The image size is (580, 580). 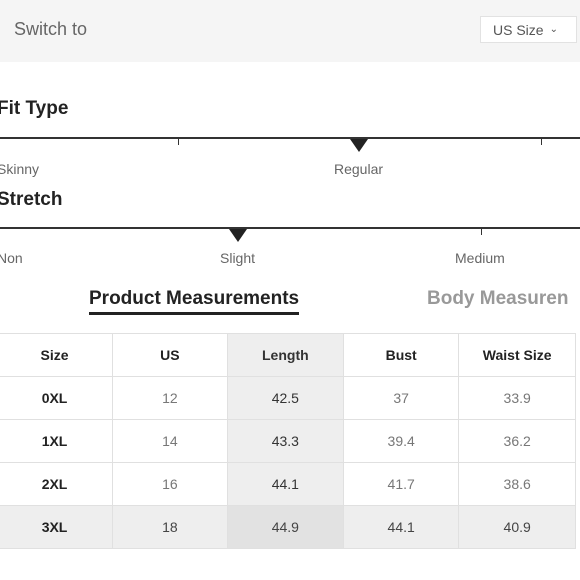 I want to click on length-cell: 44.1, so click(x=285, y=484).